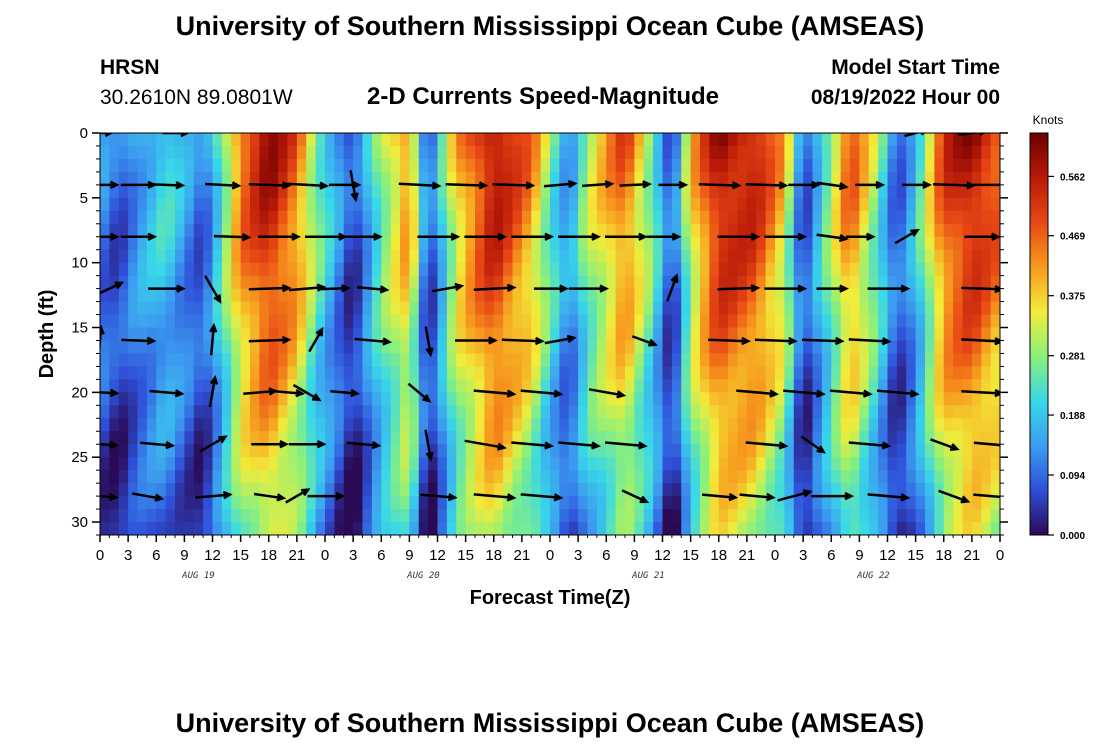 This screenshot has width=1100, height=750. Describe the element at coordinates (1072, 536) in the screenshot. I see `colorbar-tick-label: 0.000` at that location.